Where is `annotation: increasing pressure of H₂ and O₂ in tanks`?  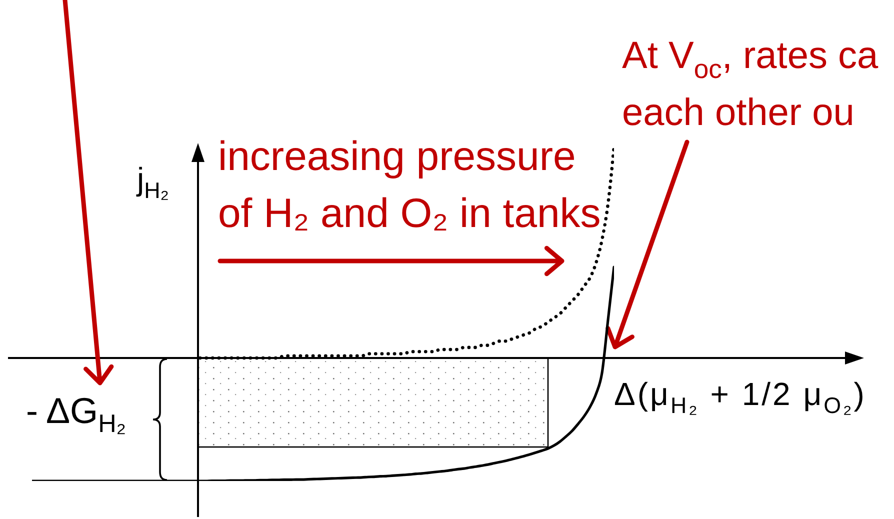
annotation: increasing pressure of H₂ and O₂ in tanks is located at coordinates (409, 184).